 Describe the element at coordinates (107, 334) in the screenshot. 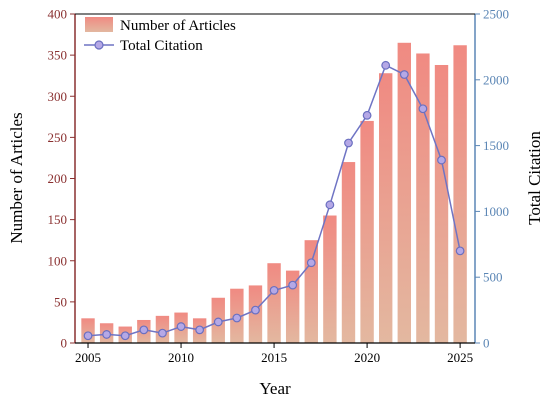

I see `citation-point-2006` at that location.